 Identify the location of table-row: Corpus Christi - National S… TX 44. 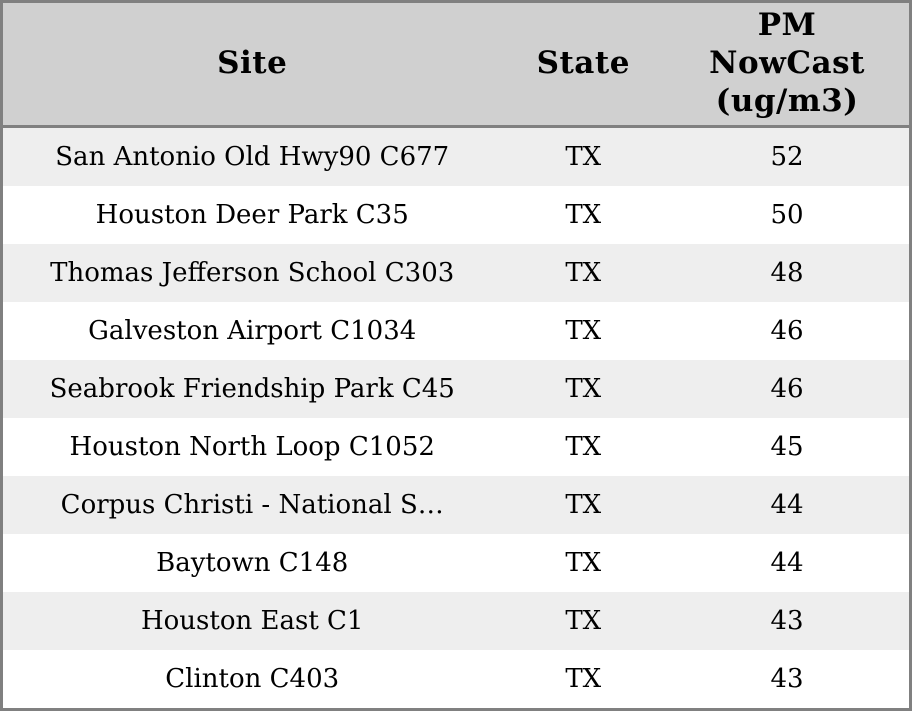
(456, 505).